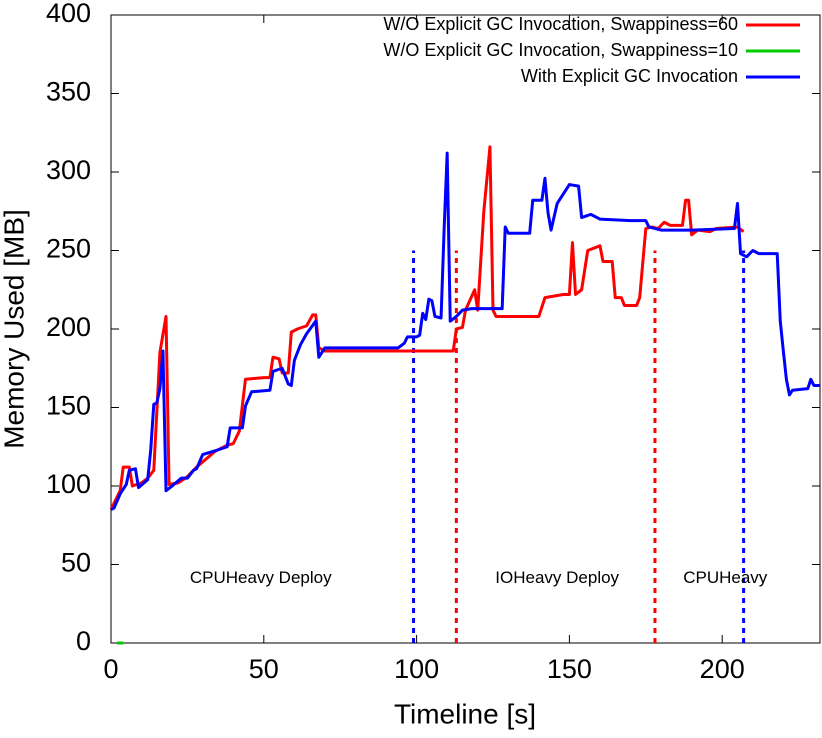  What do you see at coordinates (110, 669) in the screenshot?
I see `x-tick-label: 0` at bounding box center [110, 669].